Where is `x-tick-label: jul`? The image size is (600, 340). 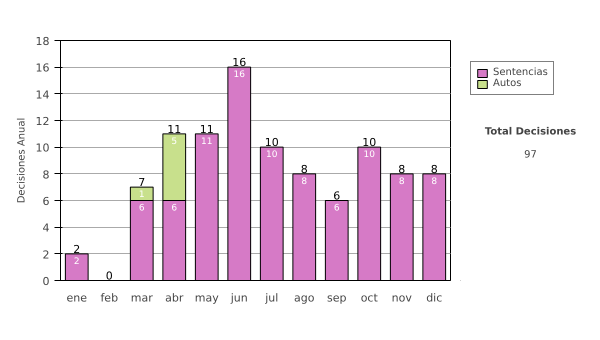
x-tick-label: jul is located at coordinates (271, 298).